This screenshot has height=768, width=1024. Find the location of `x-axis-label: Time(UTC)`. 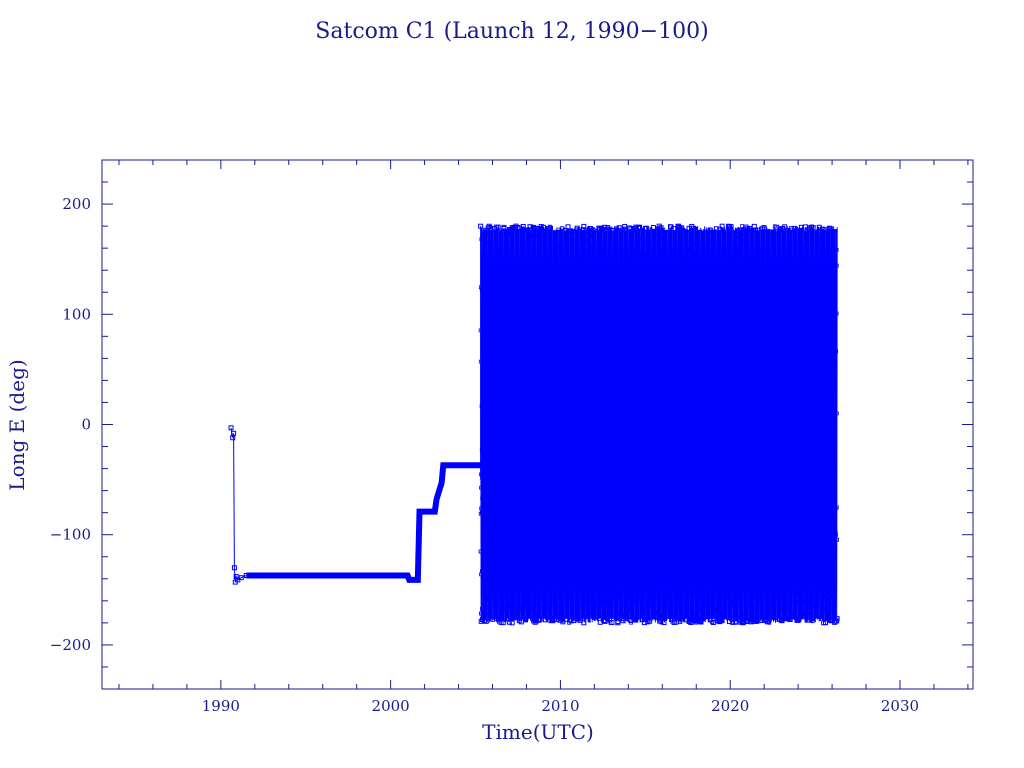

x-axis-label: Time(UTC) is located at coordinates (538, 732).